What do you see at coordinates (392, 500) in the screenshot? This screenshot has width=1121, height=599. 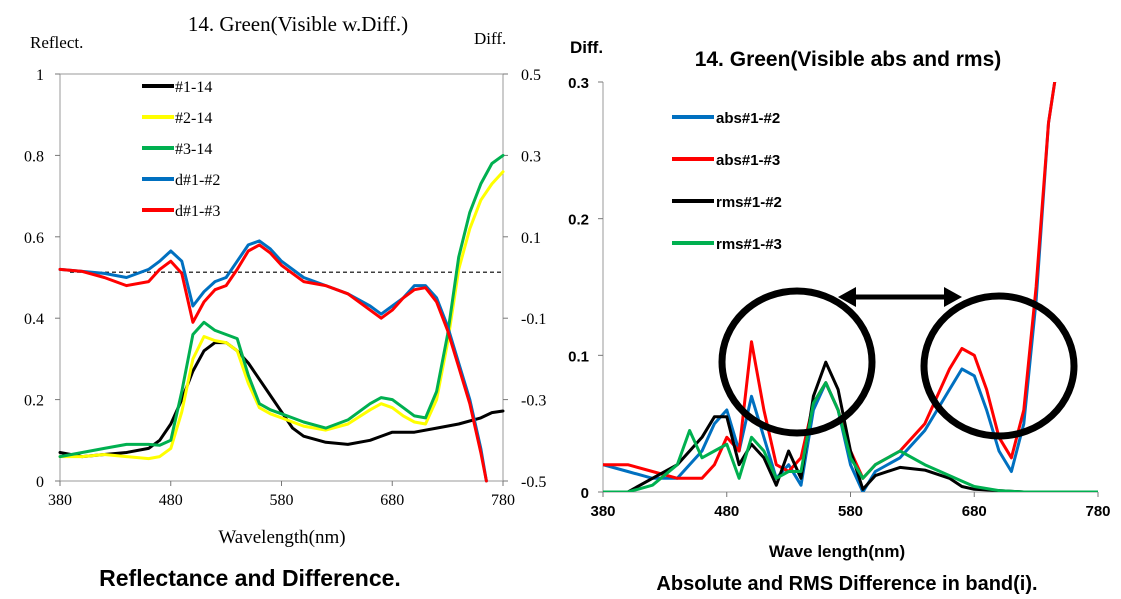 I see `left-x-tick-label: 680` at bounding box center [392, 500].